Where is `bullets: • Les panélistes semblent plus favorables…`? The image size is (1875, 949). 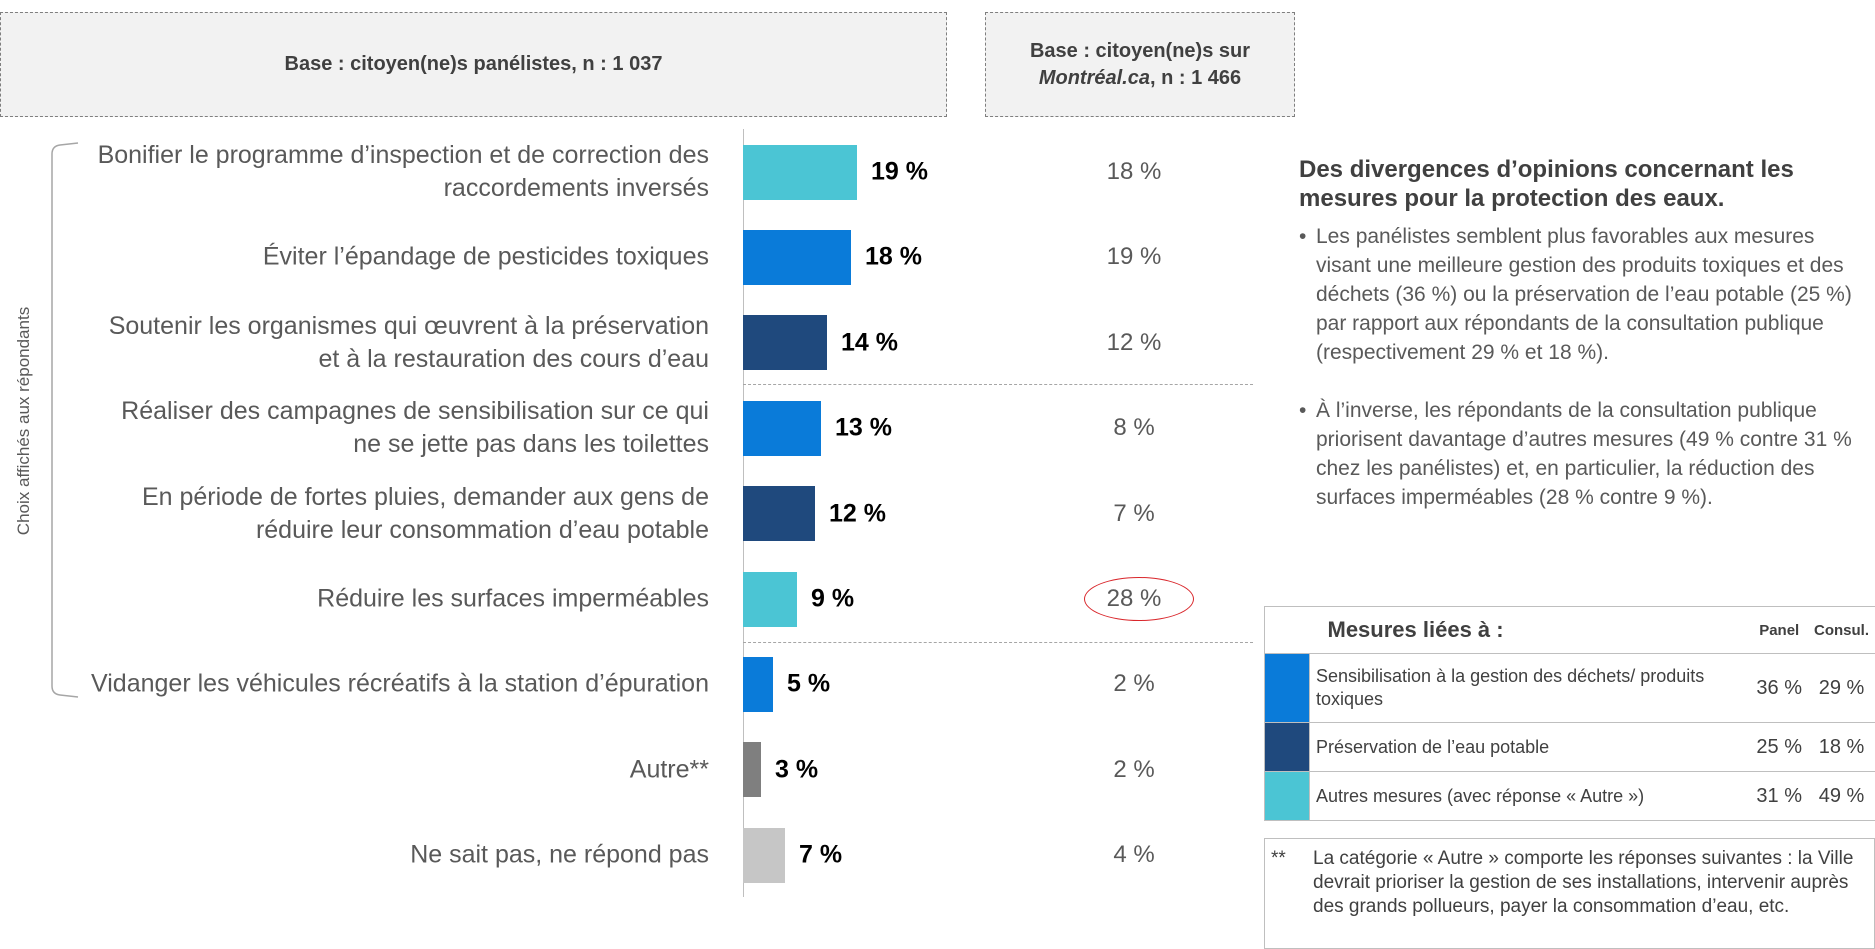 bullets: • Les panélistes semblent plus favorables… is located at coordinates (1584, 367).